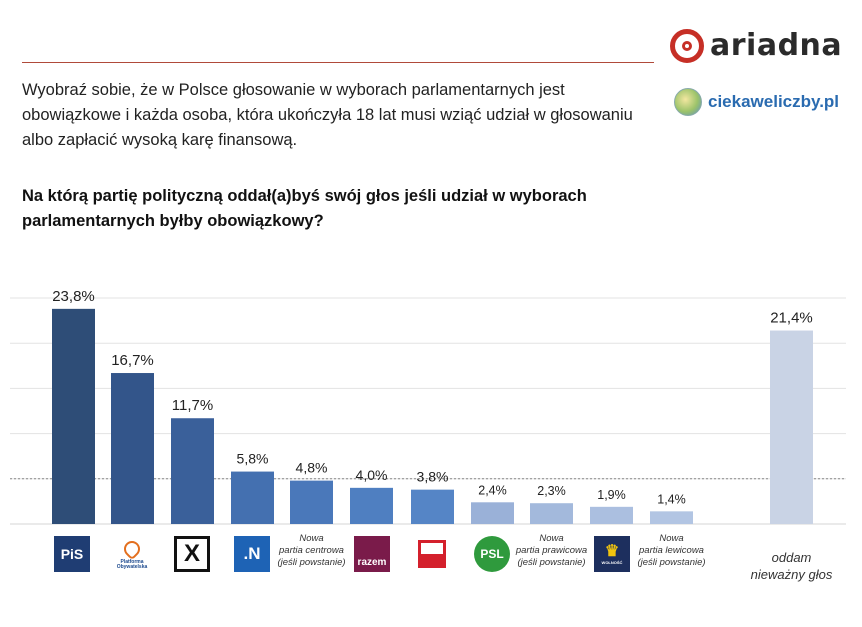  Describe the element at coordinates (551, 550) in the screenshot. I see `category-label: partia prawicowa` at that location.